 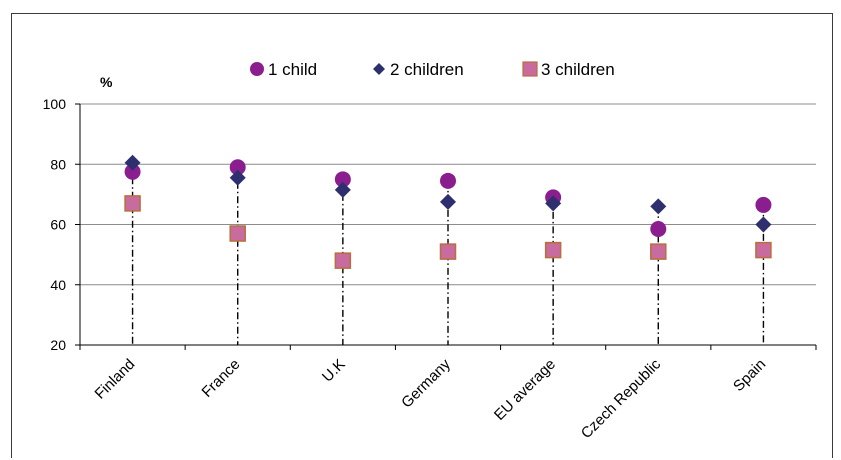 What do you see at coordinates (58, 164) in the screenshot?
I see `y-tick-label: 80` at bounding box center [58, 164].